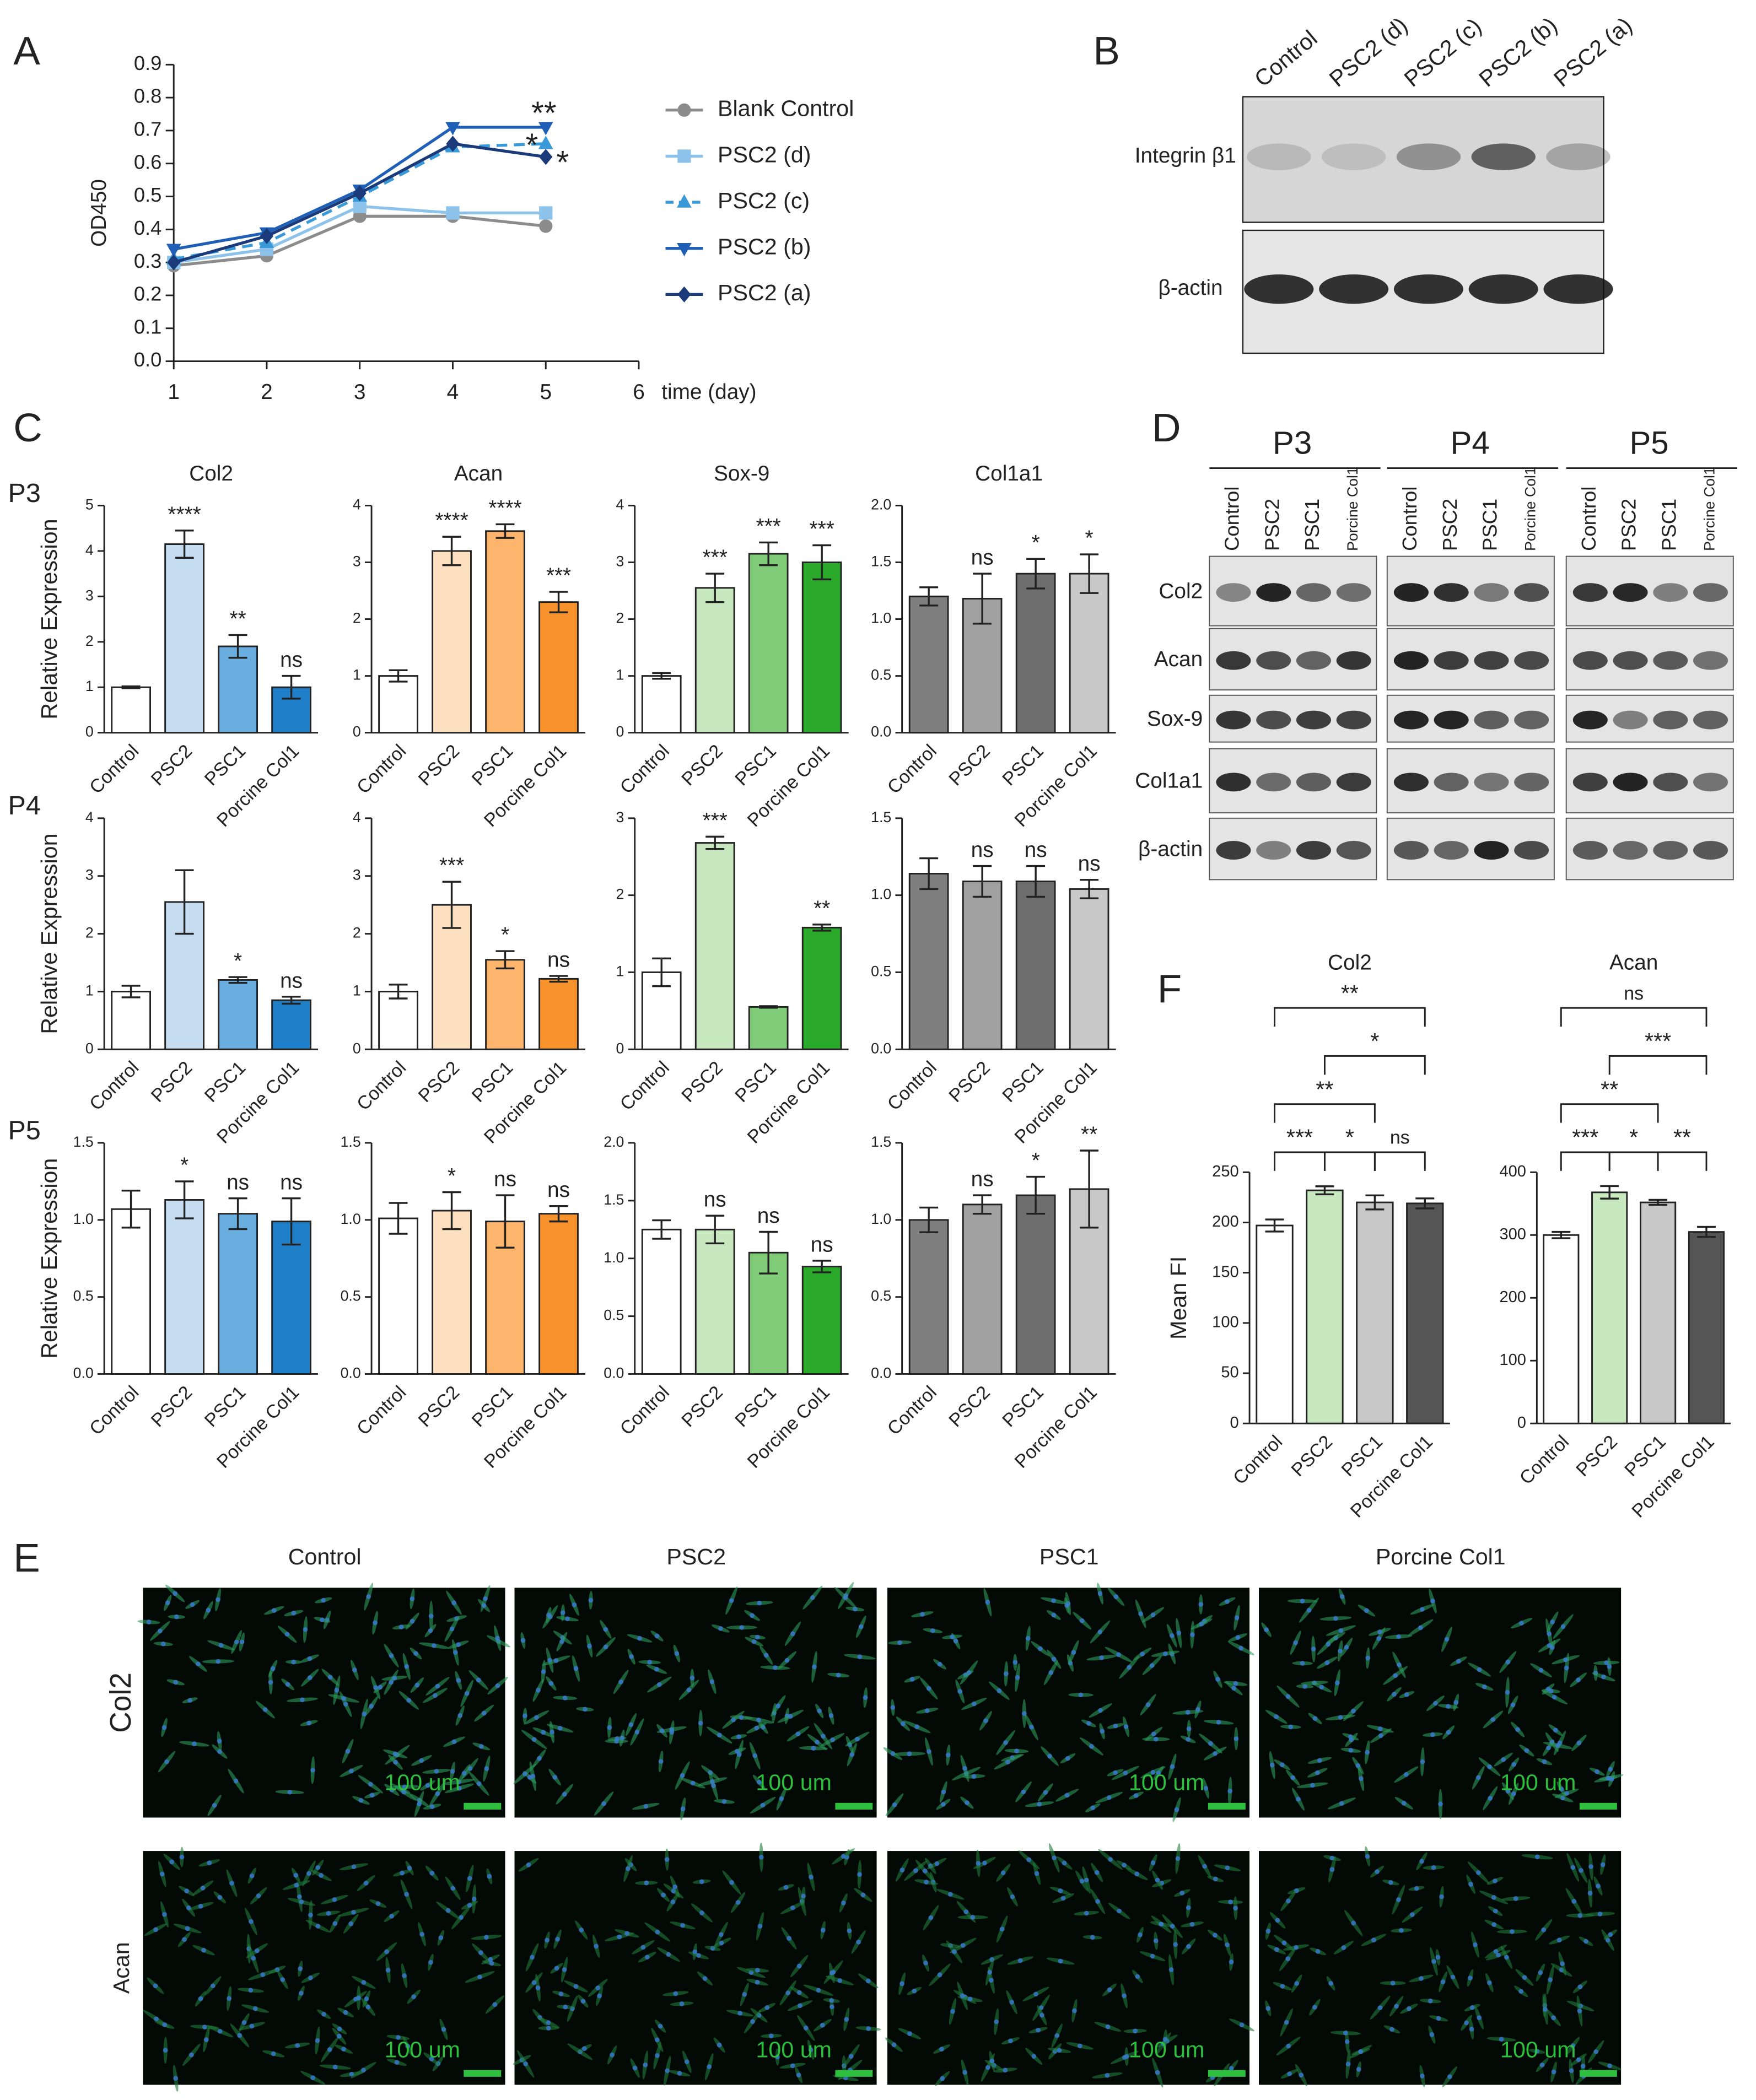  What do you see at coordinates (741, 473) in the screenshot?
I see `chart-title: Sox-9` at bounding box center [741, 473].